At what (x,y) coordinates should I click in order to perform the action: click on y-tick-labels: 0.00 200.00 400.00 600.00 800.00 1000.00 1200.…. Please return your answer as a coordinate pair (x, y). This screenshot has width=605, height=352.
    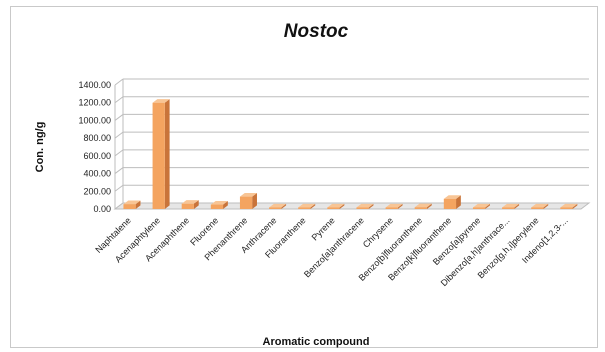
    Looking at the image, I should click on (94, 147).